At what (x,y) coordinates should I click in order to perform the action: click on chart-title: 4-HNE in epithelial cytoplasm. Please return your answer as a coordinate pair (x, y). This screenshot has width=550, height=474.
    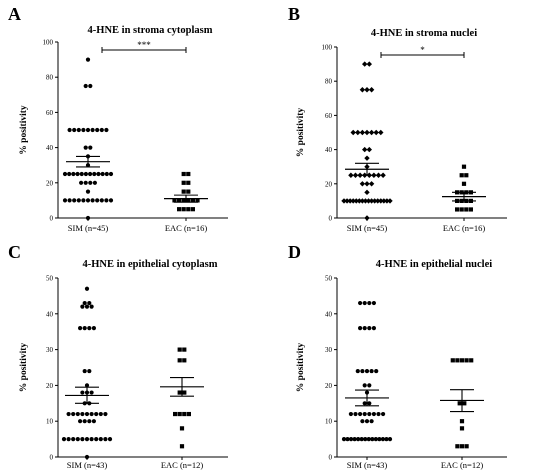
    Looking at the image, I should click on (149, 264).